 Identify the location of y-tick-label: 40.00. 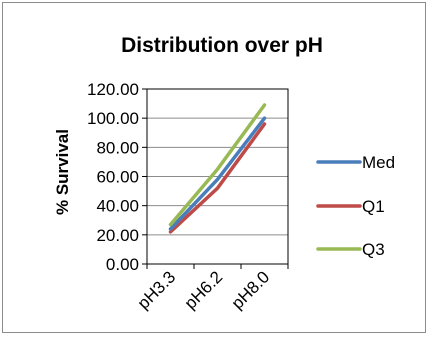
(117, 206).